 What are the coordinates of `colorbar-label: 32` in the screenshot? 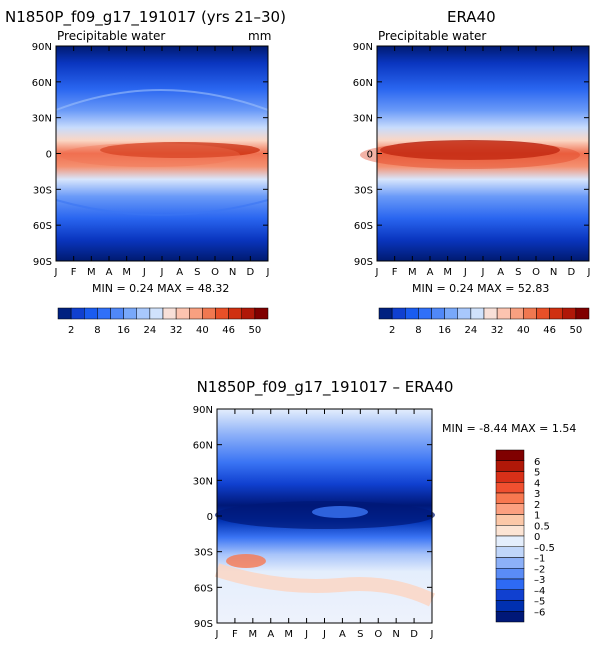 It's located at (497, 330).